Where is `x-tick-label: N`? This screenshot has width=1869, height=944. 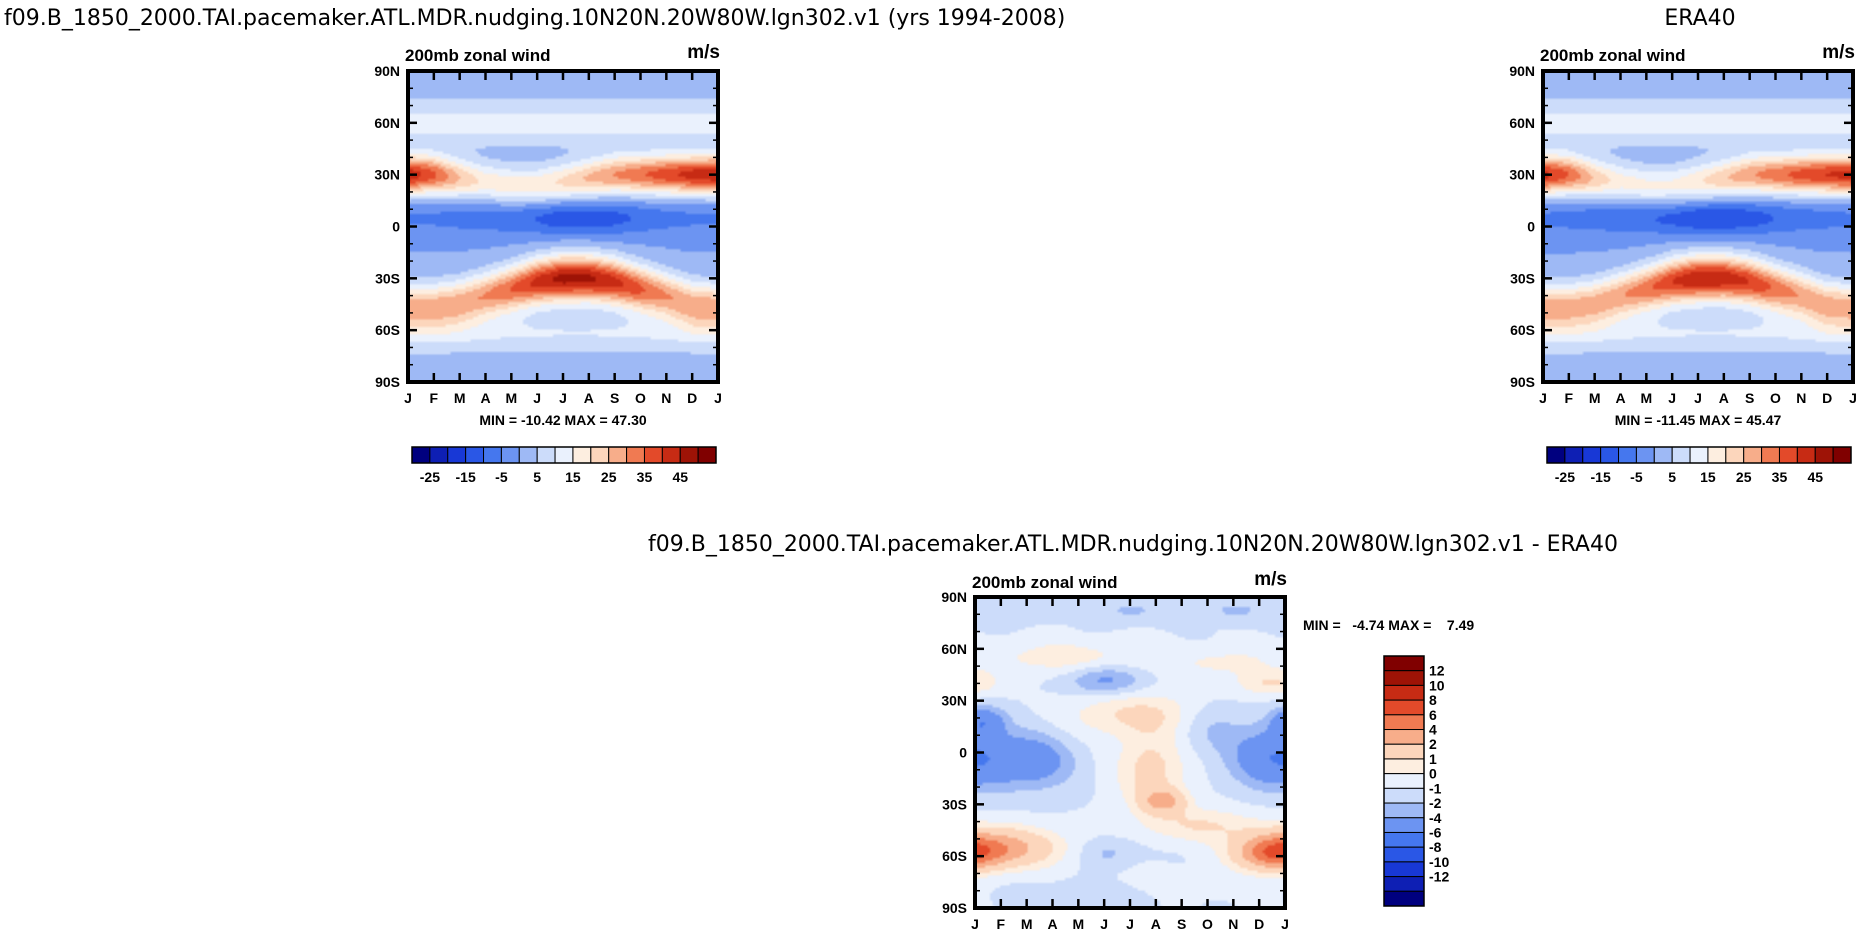 x-tick-label: N is located at coordinates (666, 398).